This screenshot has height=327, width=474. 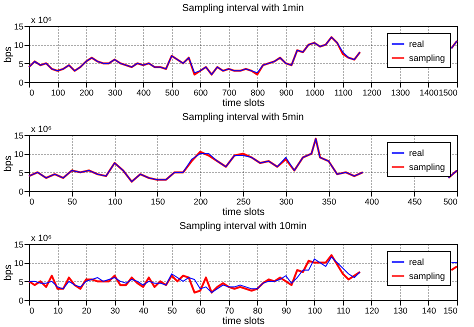 What do you see at coordinates (243, 226) in the screenshot?
I see `chart-title: Sampling interval with 10min` at bounding box center [243, 226].